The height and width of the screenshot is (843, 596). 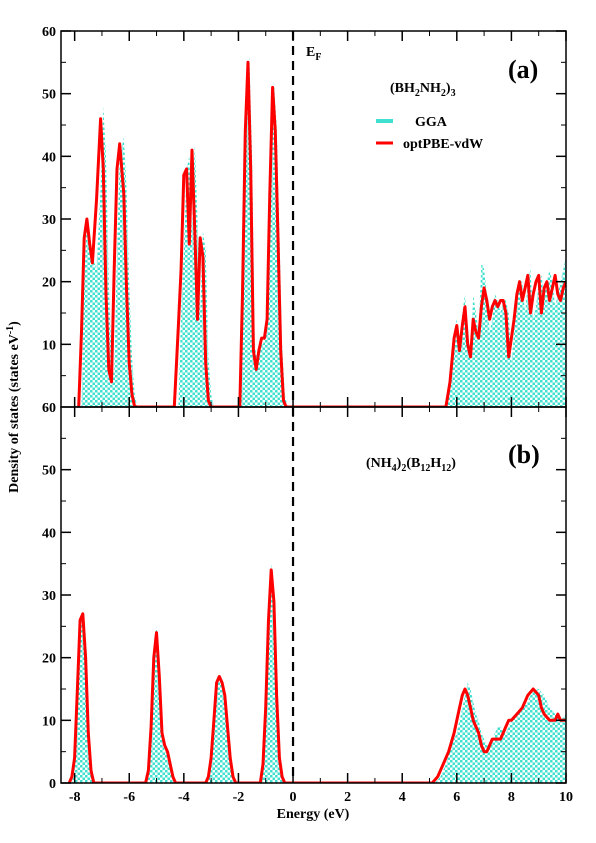 I want to click on x-tick-label: 10, so click(x=566, y=797).